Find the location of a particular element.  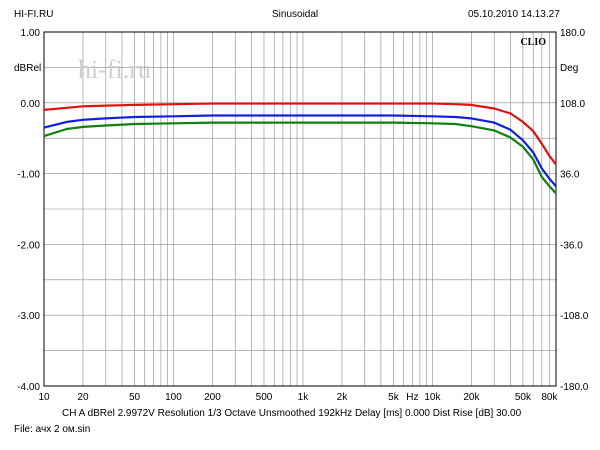

y-tick-label: -2.00 is located at coordinates (28, 245).